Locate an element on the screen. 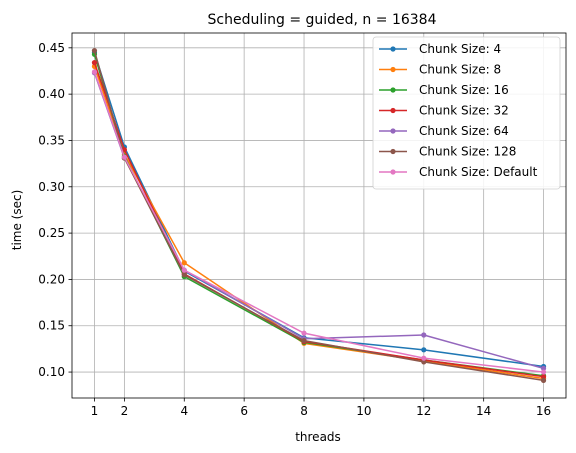  x-tick-label: 2 is located at coordinates (125, 411).